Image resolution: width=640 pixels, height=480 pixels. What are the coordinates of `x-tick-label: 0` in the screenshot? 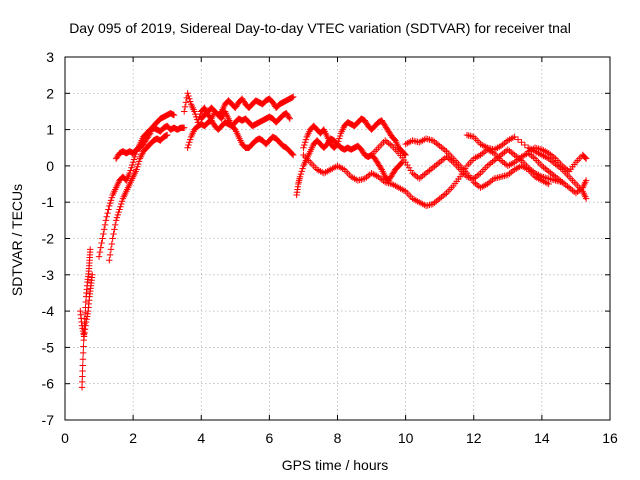 It's located at (65, 438).